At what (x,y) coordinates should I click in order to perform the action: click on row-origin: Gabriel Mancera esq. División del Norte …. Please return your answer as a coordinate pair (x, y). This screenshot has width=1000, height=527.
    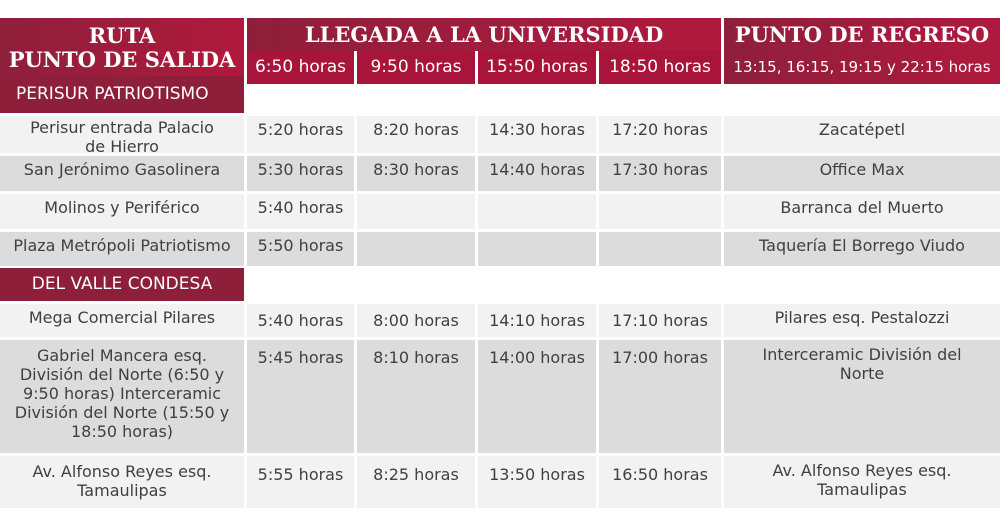
    Looking at the image, I should click on (122, 396).